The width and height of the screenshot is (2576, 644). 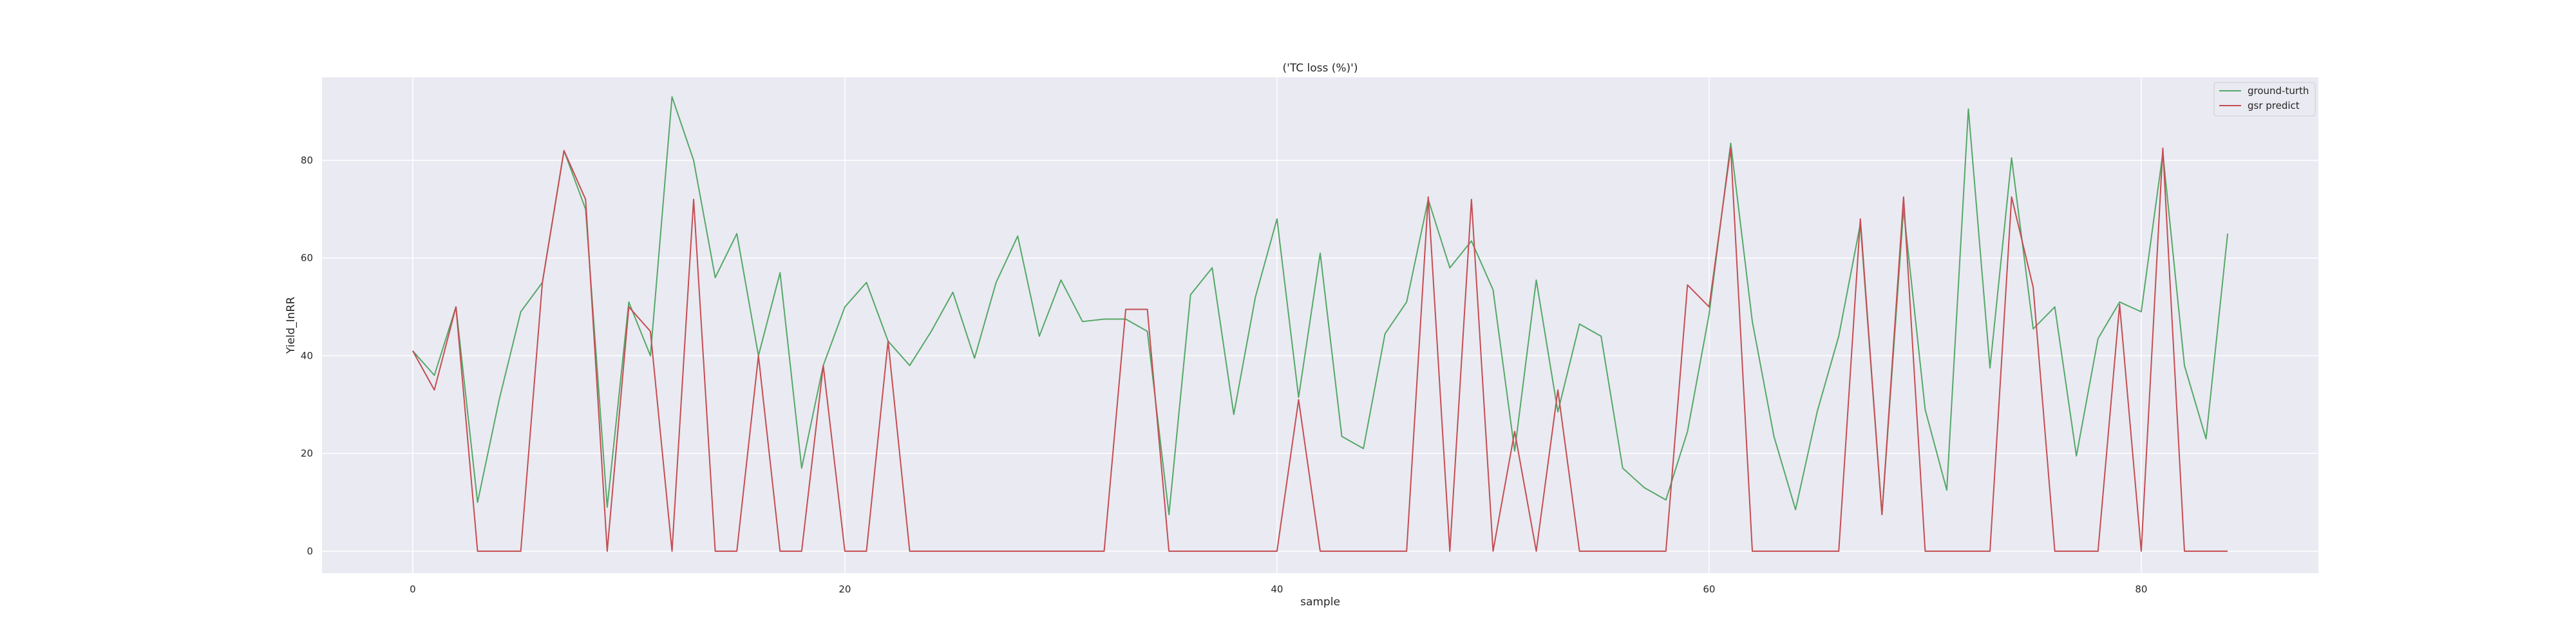 What do you see at coordinates (307, 160) in the screenshot?
I see `y-tick-label: 80` at bounding box center [307, 160].